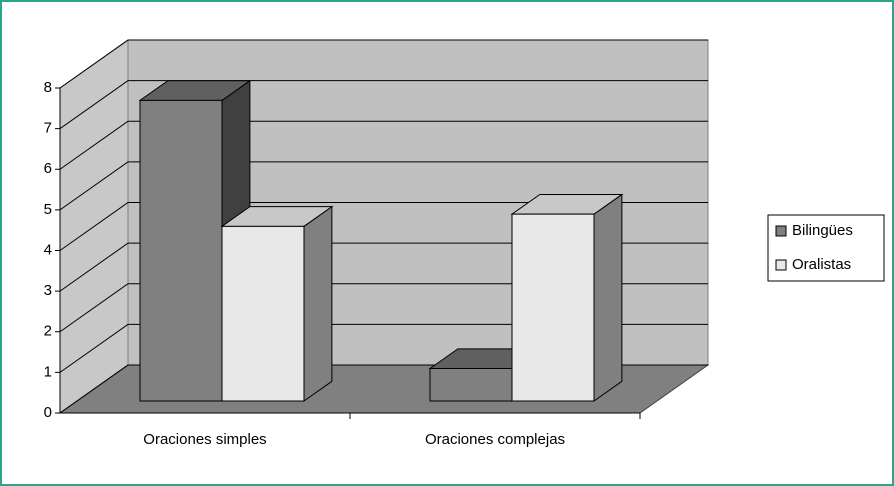 The width and height of the screenshot is (894, 486). Describe the element at coordinates (48, 331) in the screenshot. I see `y-tick-label: 2` at that location.